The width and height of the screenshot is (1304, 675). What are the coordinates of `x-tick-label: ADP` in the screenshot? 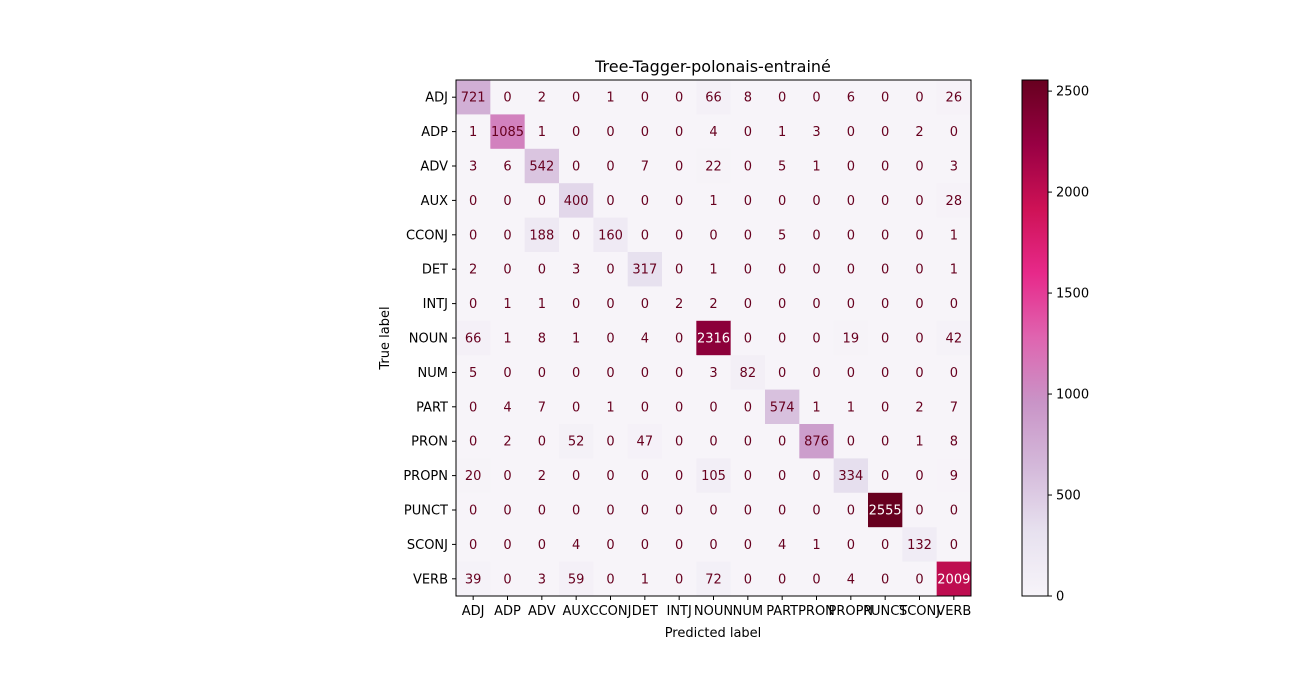 It's located at (507, 611).